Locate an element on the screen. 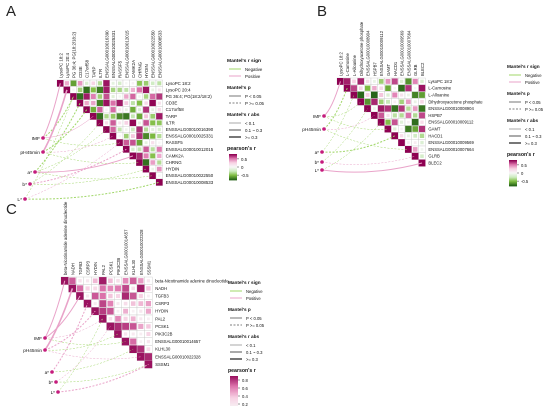  env-factor-label: IMF is located at coordinates (38, 338).